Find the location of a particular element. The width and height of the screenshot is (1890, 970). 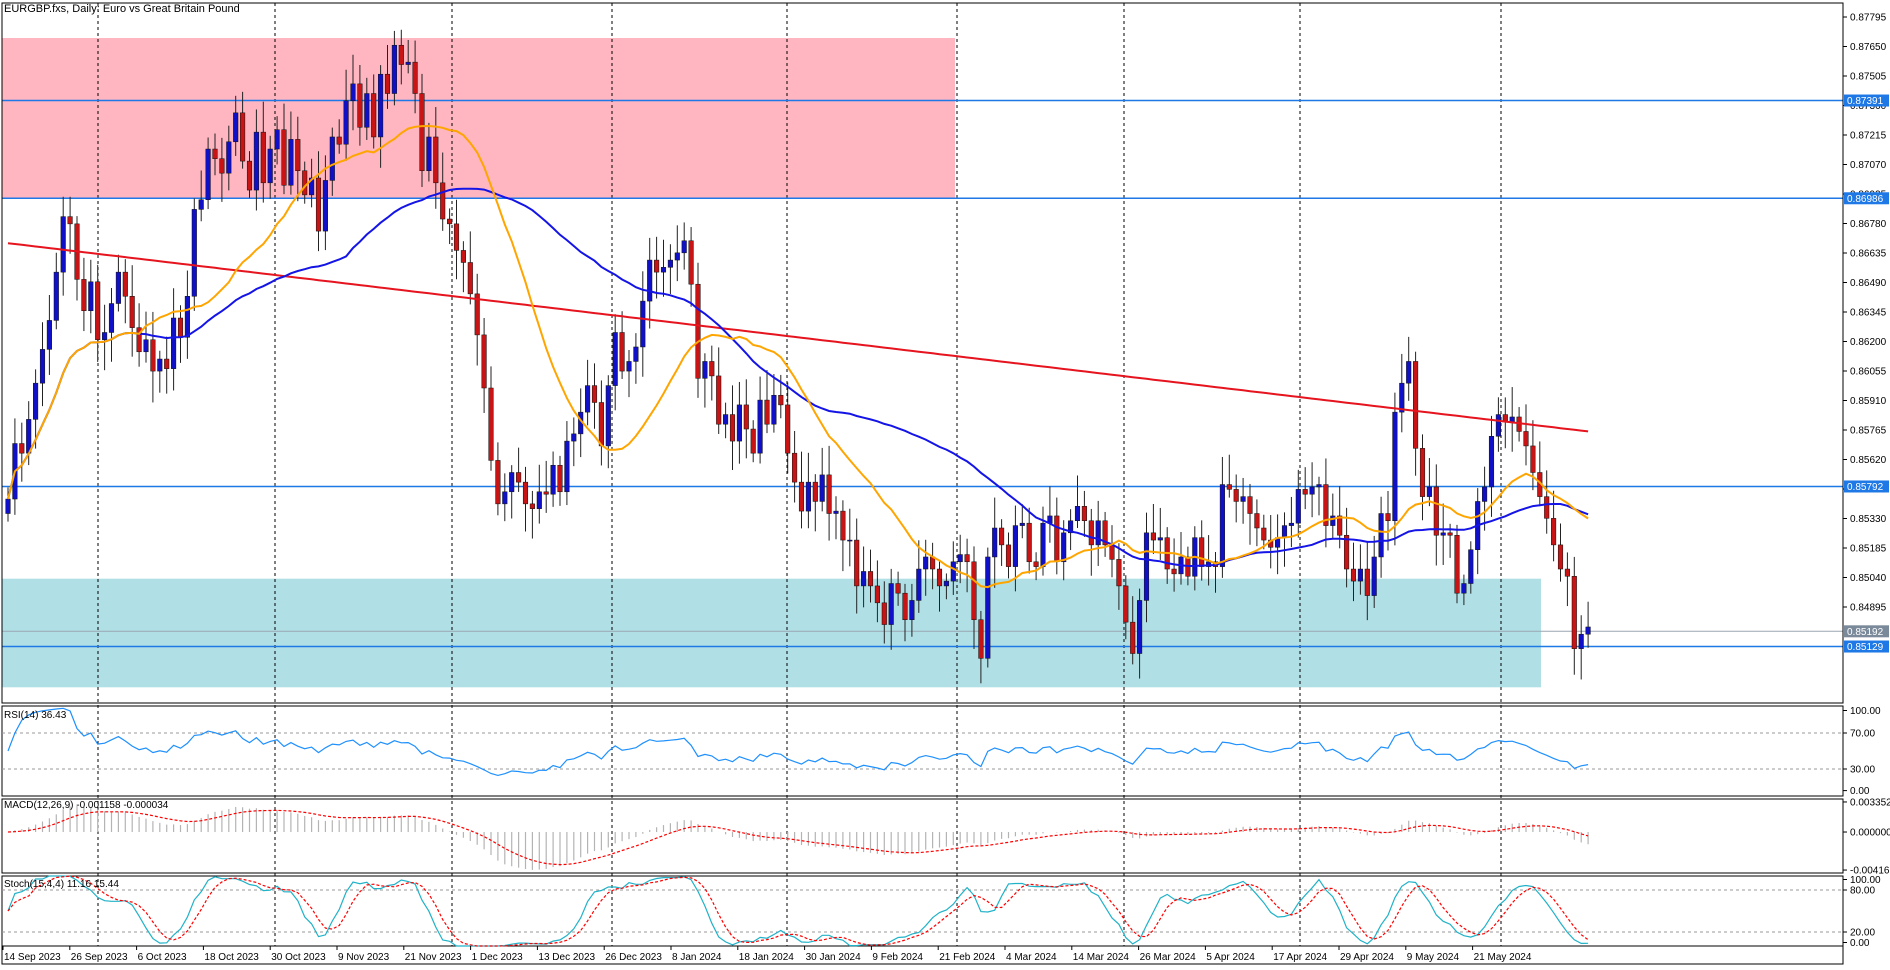

price-tick-label: 0.86055 is located at coordinates (1868, 372).